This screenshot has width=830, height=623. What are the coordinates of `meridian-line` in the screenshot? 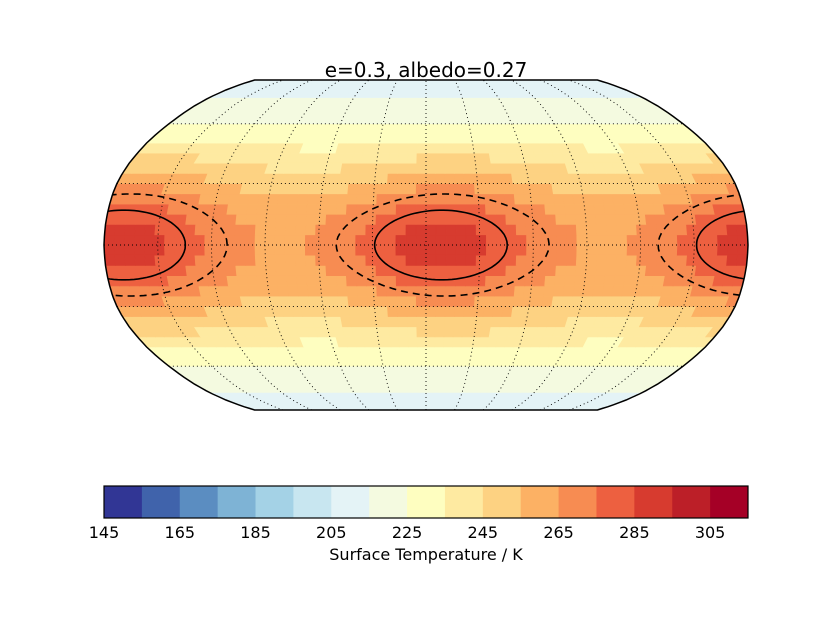 It's located at (344, 245).